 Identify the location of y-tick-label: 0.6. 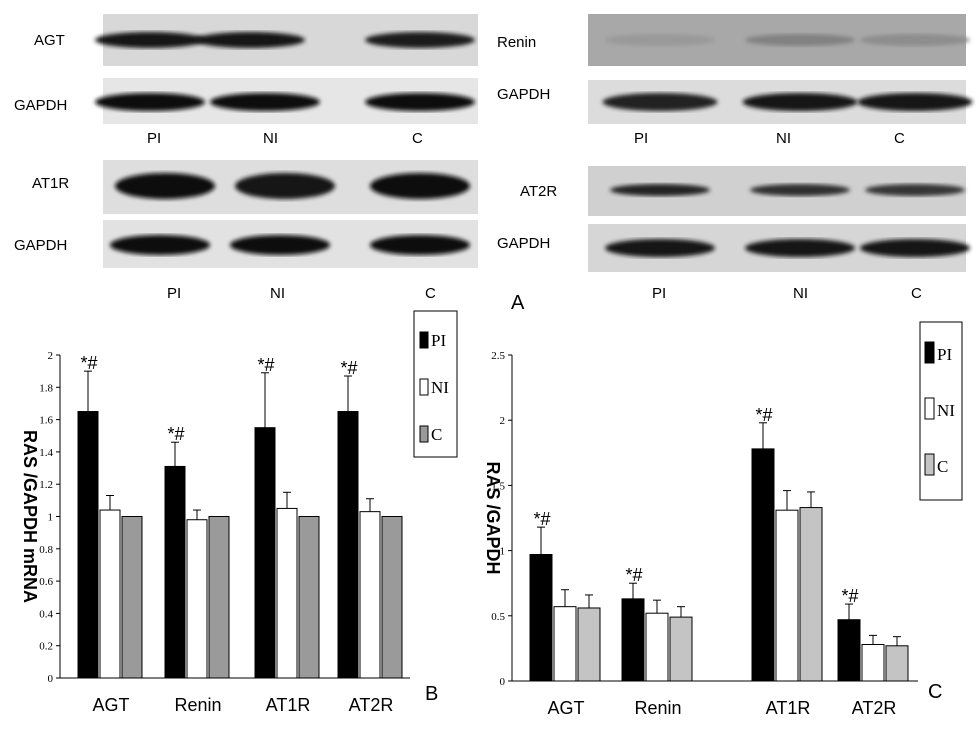
(46, 582).